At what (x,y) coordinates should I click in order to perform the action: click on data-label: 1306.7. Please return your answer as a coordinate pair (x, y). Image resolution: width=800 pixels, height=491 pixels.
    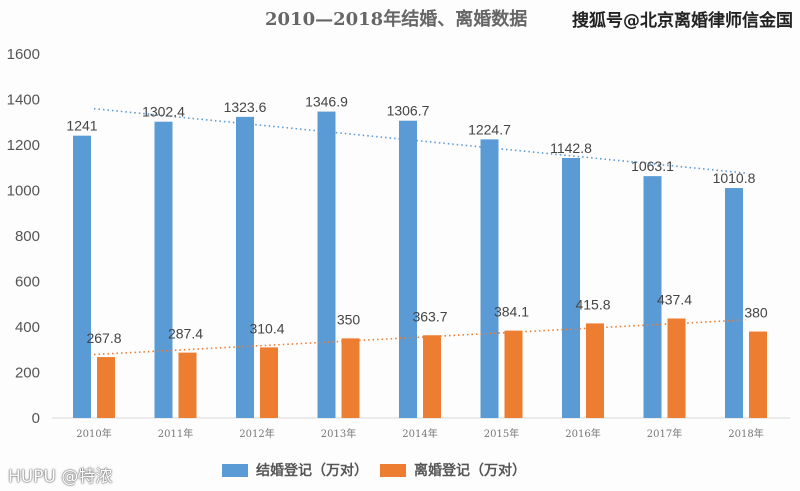
    Looking at the image, I should click on (408, 111).